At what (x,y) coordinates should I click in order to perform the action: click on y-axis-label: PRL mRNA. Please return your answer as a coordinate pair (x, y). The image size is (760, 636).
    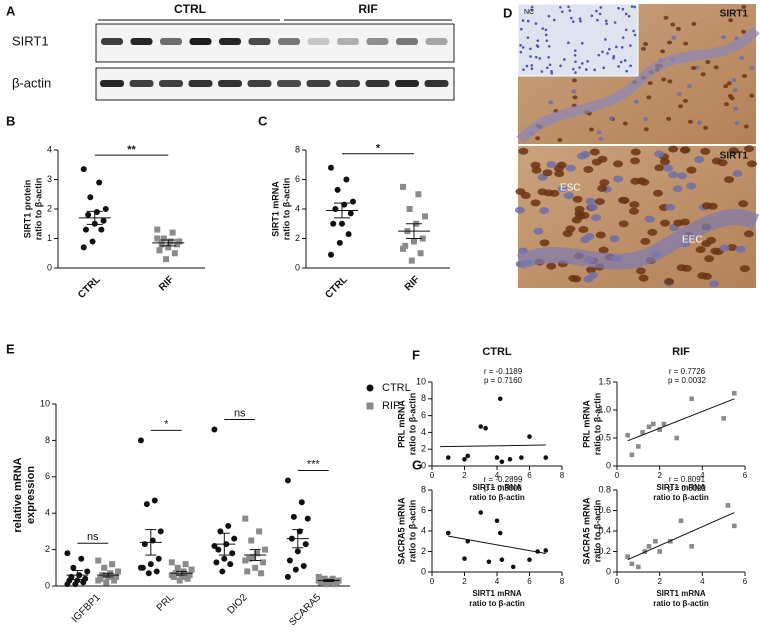
    Looking at the image, I should click on (401, 424).